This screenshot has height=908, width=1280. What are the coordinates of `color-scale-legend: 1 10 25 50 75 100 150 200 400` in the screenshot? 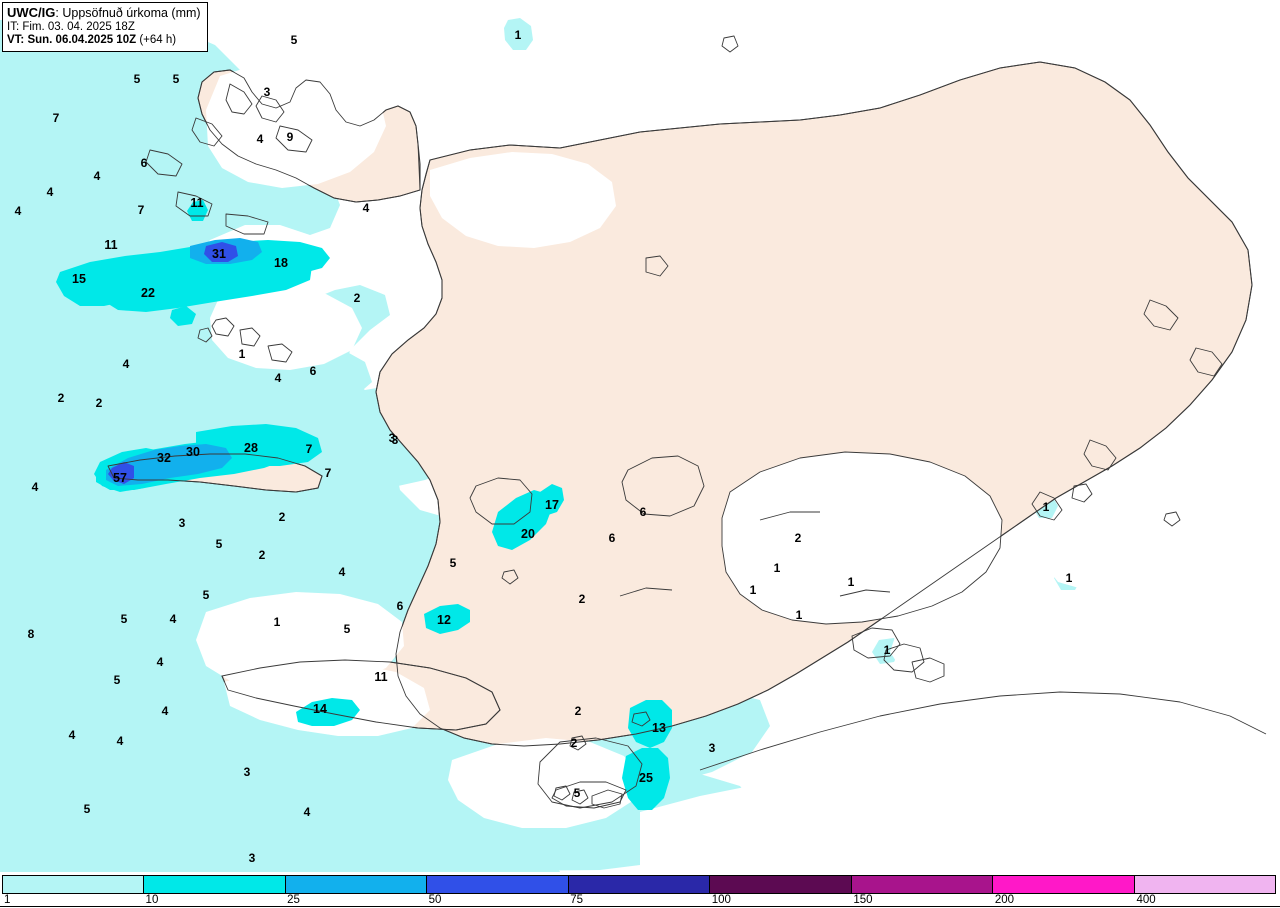 It's located at (640, 890).